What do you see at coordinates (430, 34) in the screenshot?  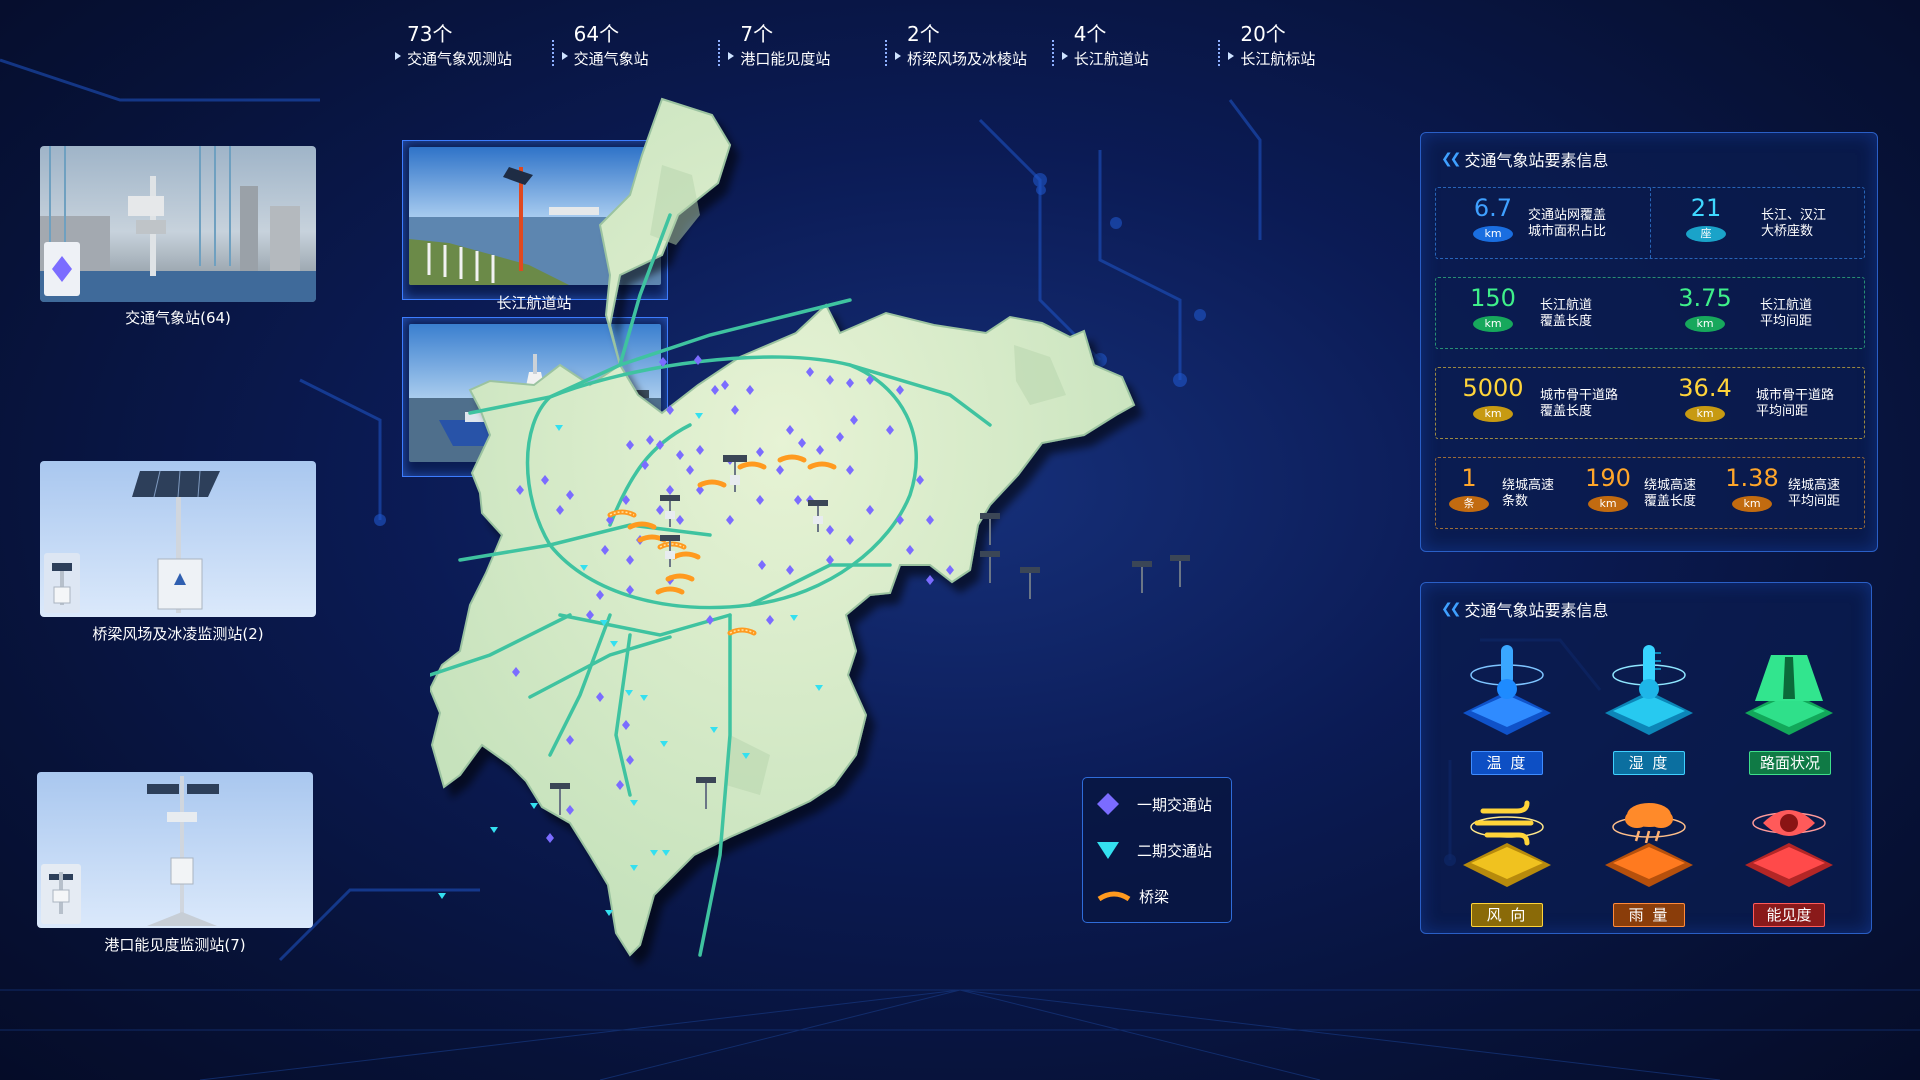 I see `stat-count: 73个` at bounding box center [430, 34].